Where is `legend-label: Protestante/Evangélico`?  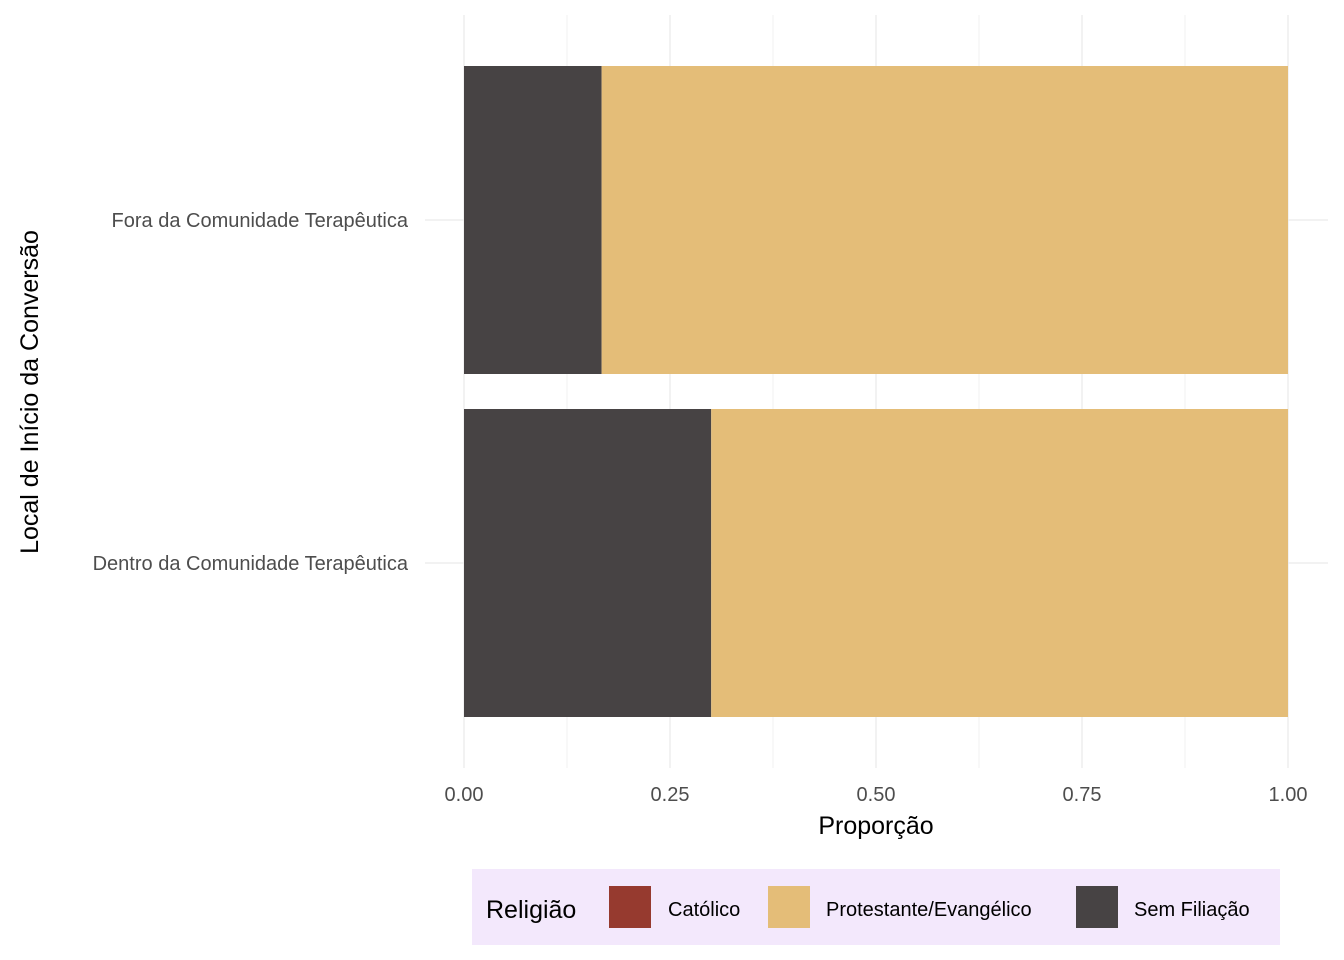
legend-label: Protestante/Evangélico is located at coordinates (929, 910).